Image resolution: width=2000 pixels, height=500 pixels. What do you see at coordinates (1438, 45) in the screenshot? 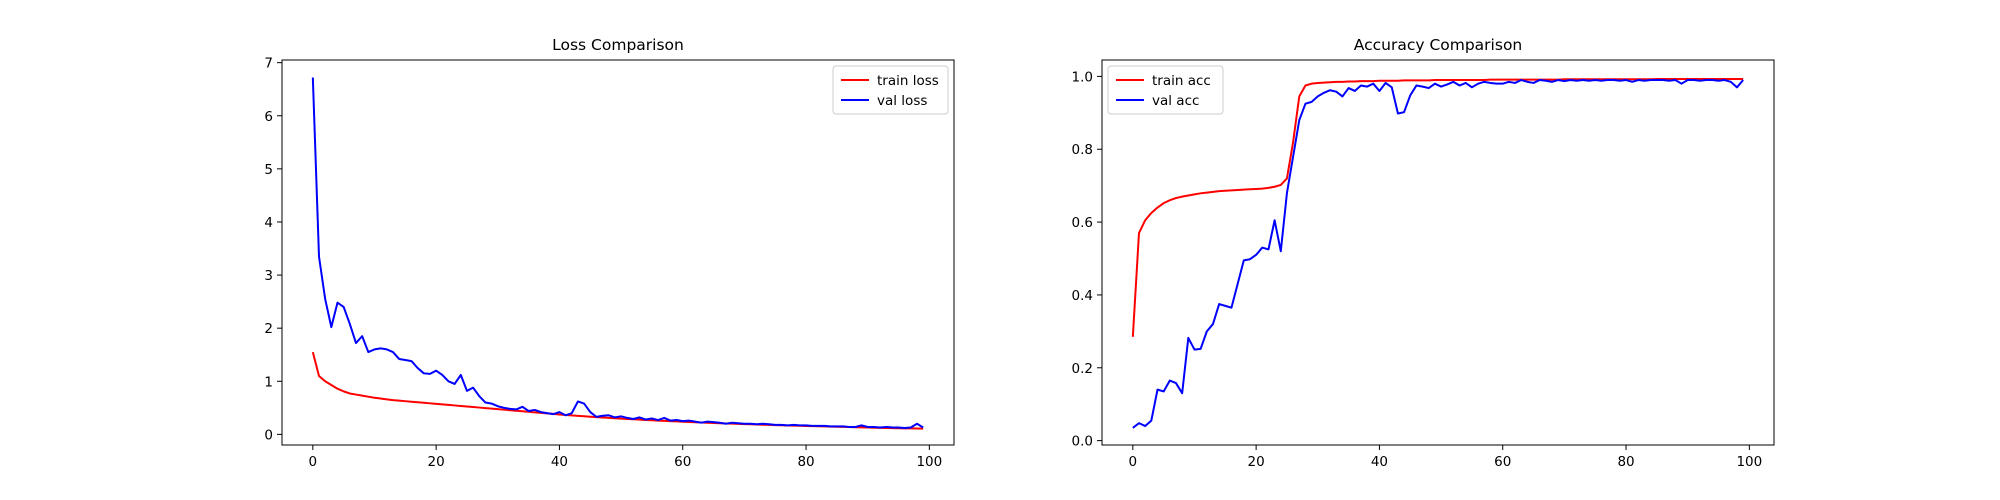
I see `chart-title: Accuracy Comparison` at bounding box center [1438, 45].